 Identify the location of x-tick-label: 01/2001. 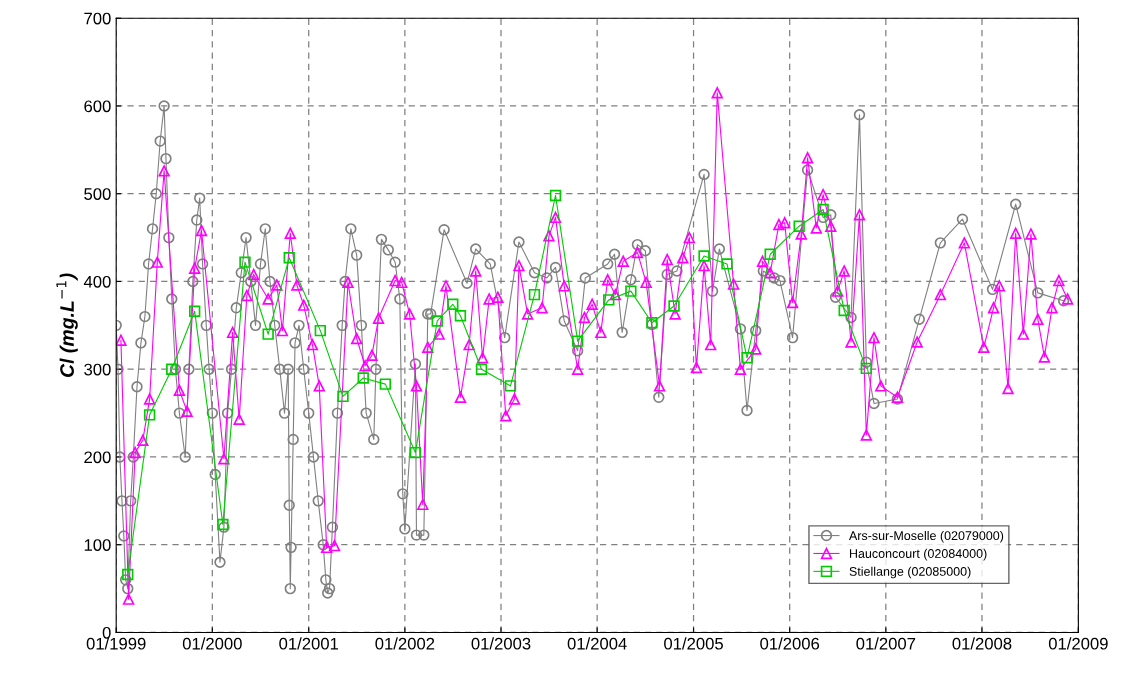
(309, 643).